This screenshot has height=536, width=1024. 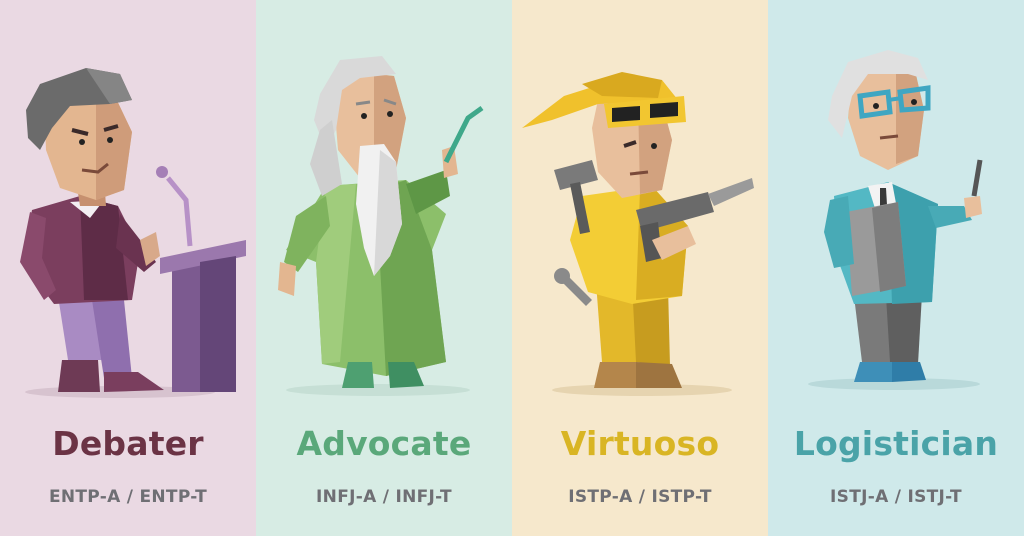 What do you see at coordinates (895, 220) in the screenshot?
I see `logistician-illustration` at bounding box center [895, 220].